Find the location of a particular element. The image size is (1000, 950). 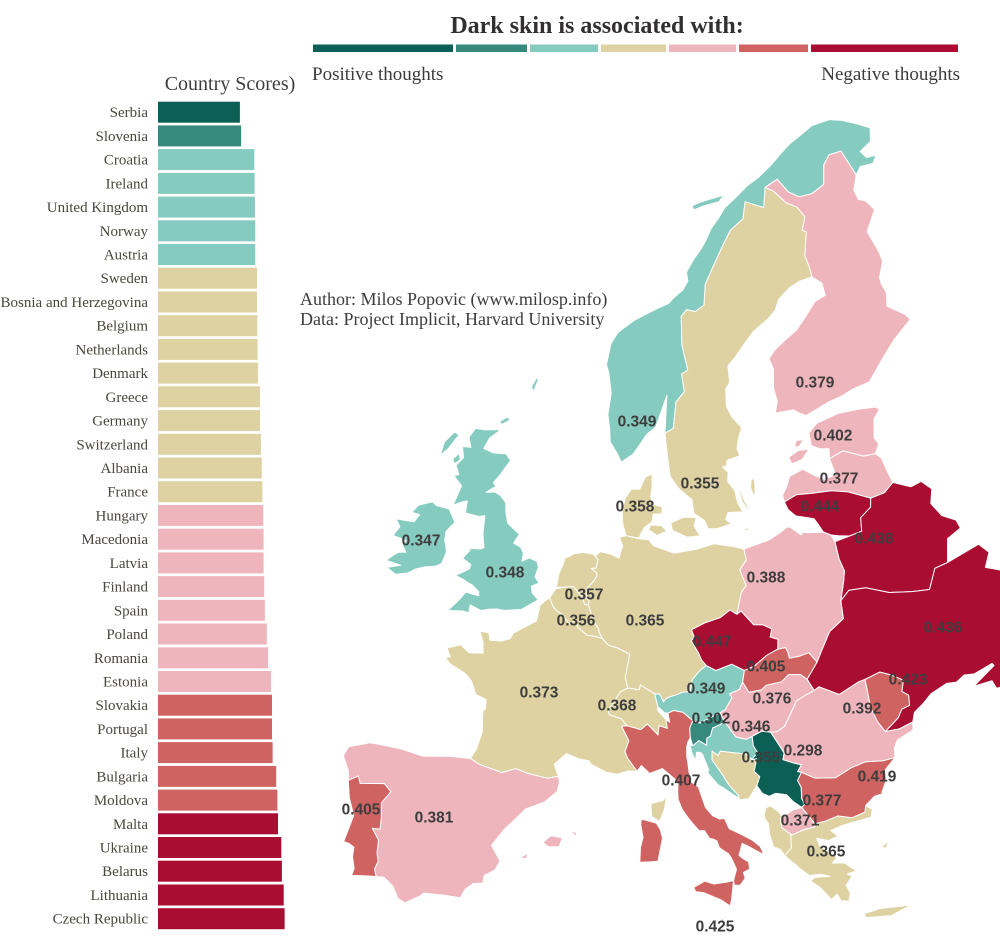

svg-text: 0.419 is located at coordinates (877, 777).